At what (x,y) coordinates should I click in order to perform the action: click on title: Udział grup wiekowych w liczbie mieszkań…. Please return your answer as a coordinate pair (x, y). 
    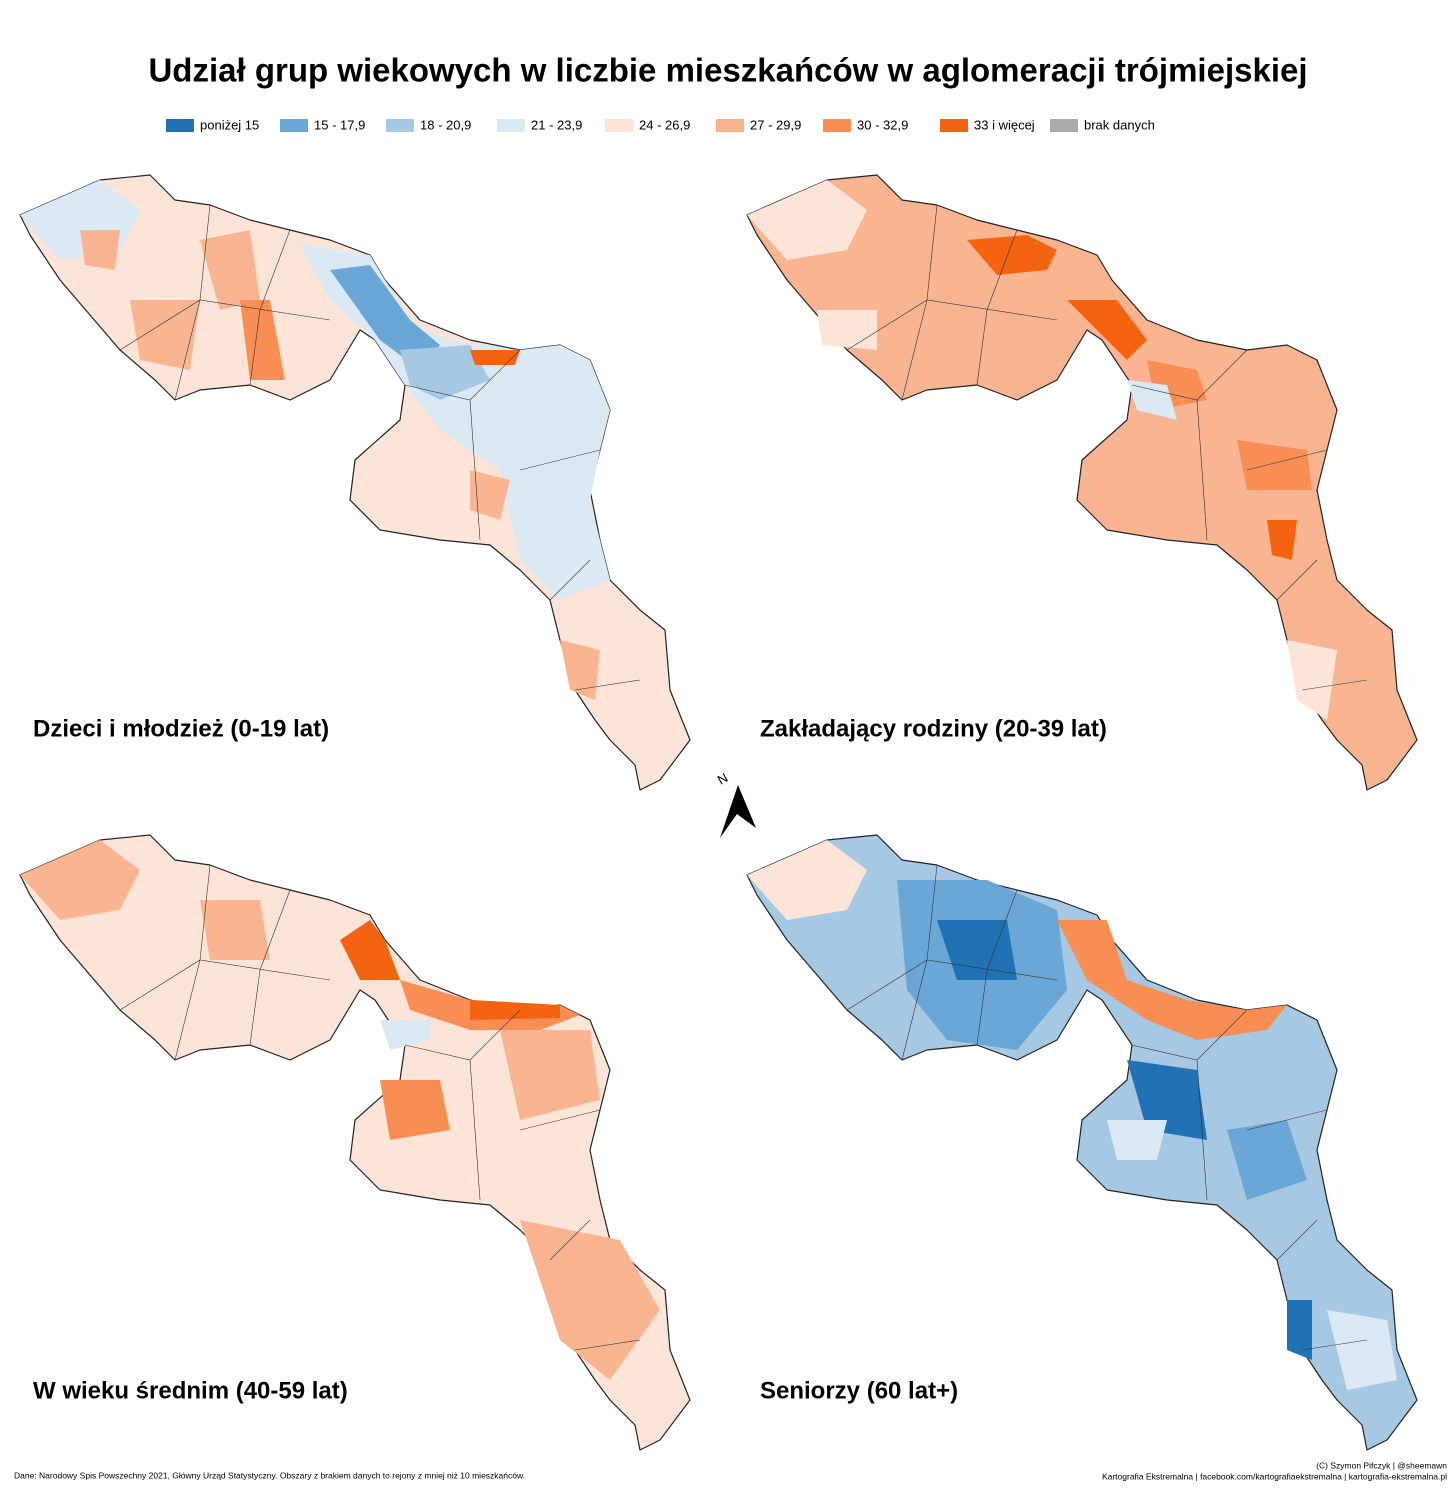
    Looking at the image, I should click on (727, 70).